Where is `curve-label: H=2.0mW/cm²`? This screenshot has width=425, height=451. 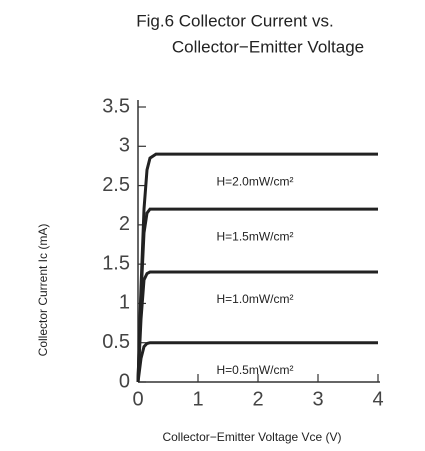
curve-label: H=2.0mW/cm² is located at coordinates (254, 181).